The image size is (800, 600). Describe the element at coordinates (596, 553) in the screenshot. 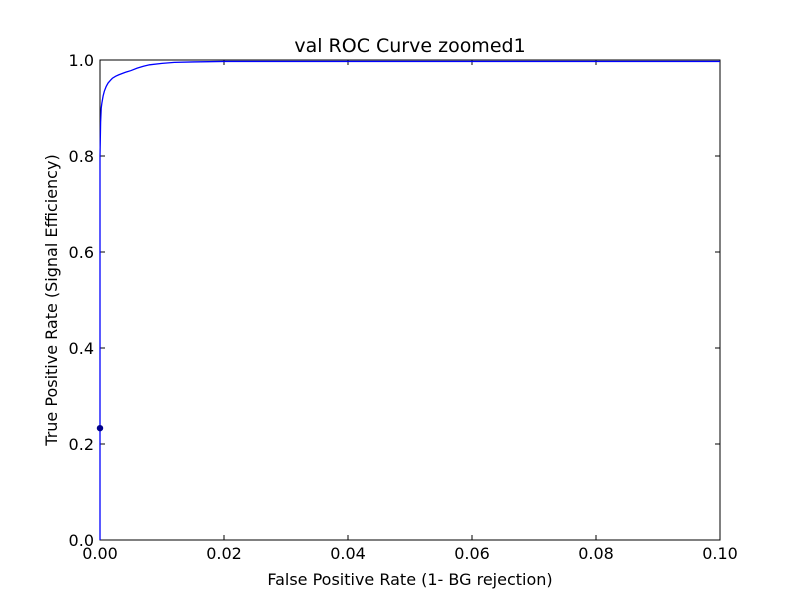

I see `x-tick-label: 0.08` at that location.